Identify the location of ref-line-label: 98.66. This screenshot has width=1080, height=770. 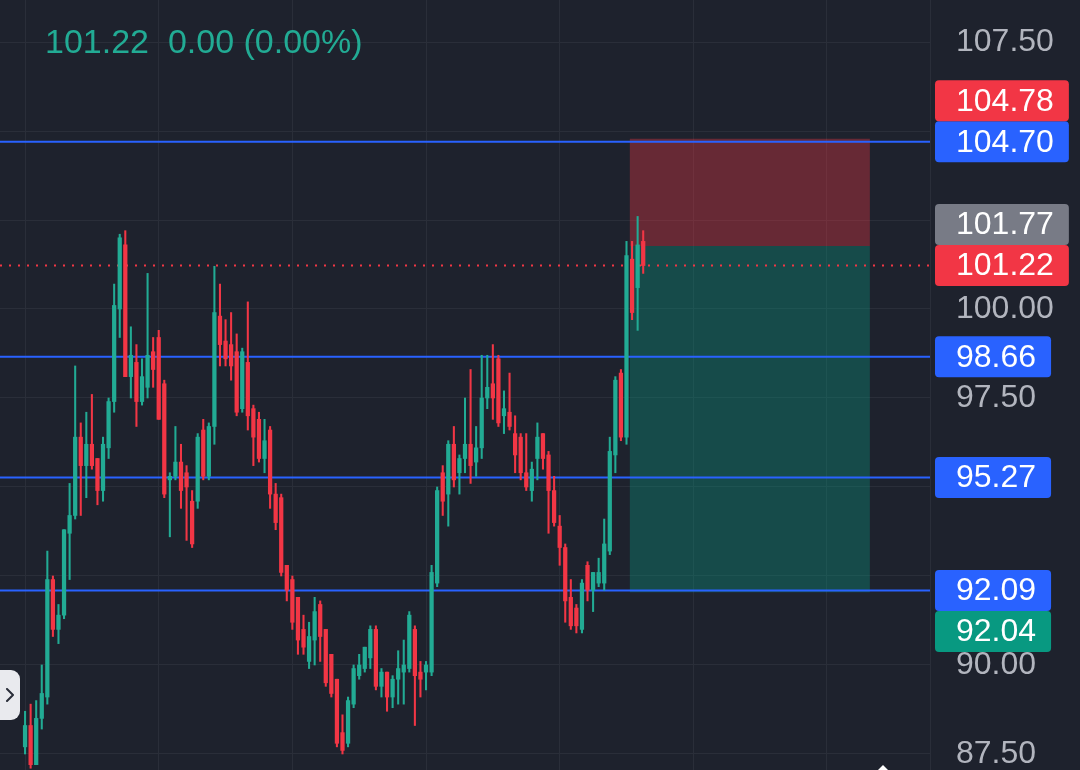
(996, 355).